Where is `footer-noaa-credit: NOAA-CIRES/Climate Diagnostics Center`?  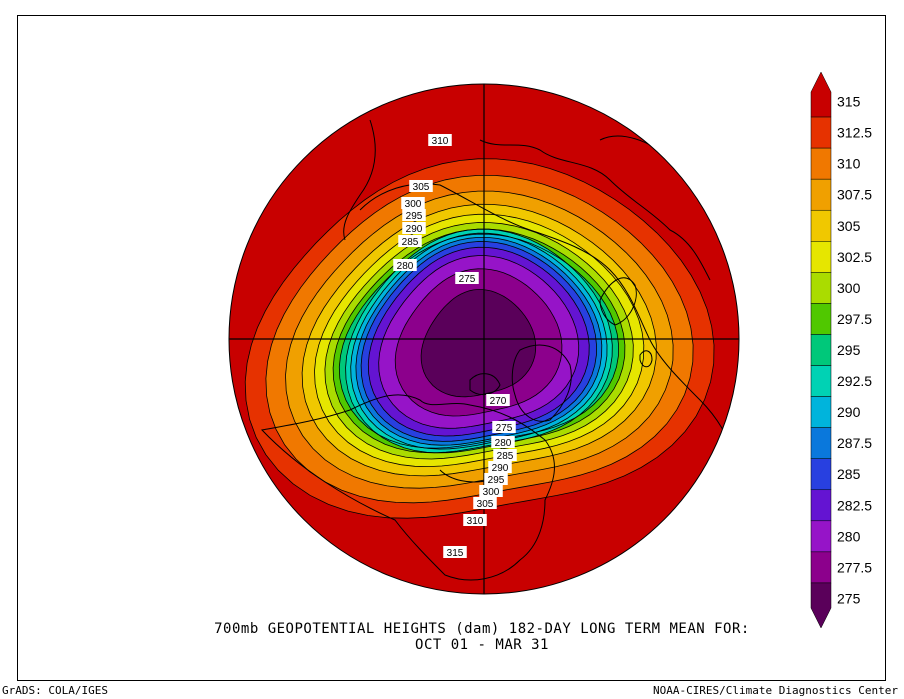 footer-noaa-credit: NOAA-CIRES/Climate Diagnostics Center is located at coordinates (775, 690).